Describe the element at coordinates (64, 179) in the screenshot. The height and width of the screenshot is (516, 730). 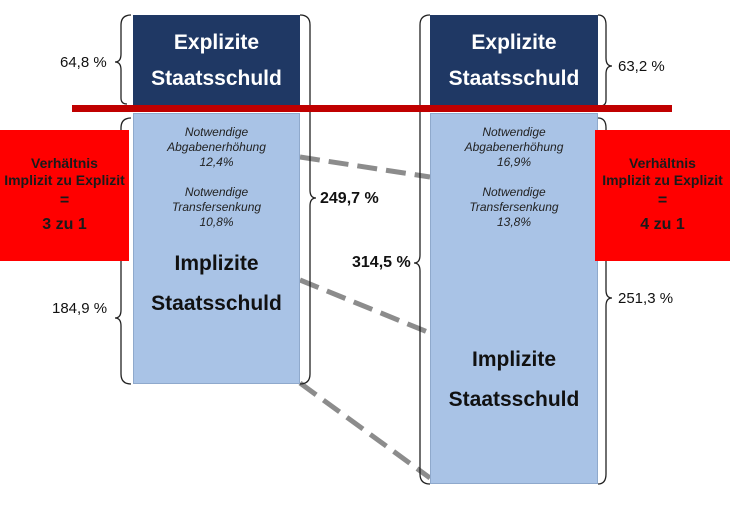
I see `left-ratio-line2: Implizit zu Explizit` at that location.